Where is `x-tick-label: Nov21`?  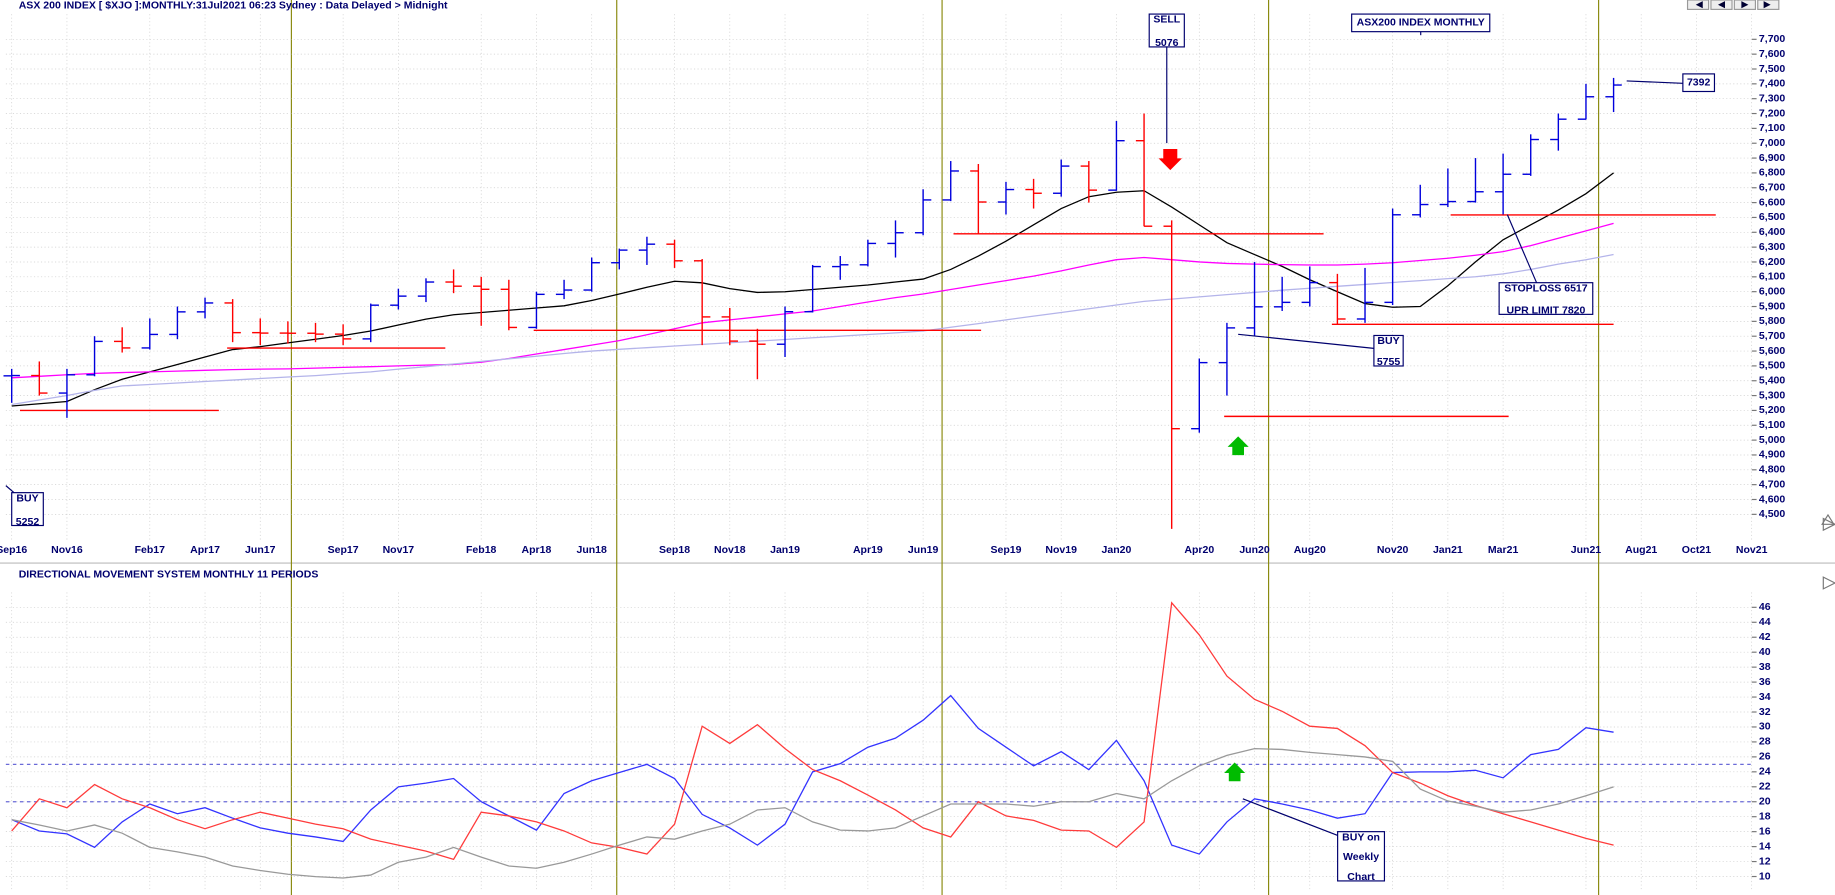
x-tick-label: Nov21 is located at coordinates (1752, 550).